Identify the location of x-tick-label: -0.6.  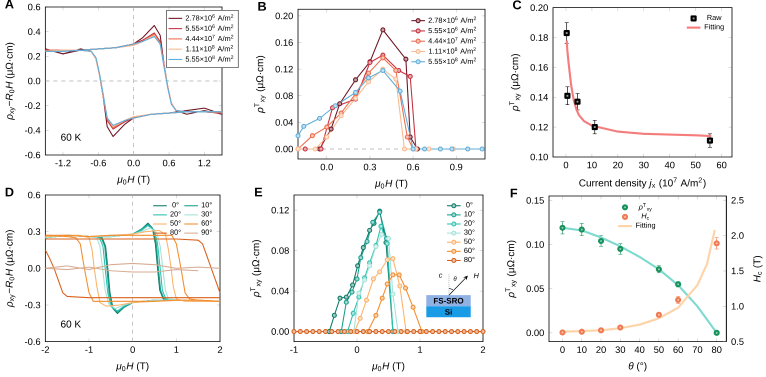
(98, 163).